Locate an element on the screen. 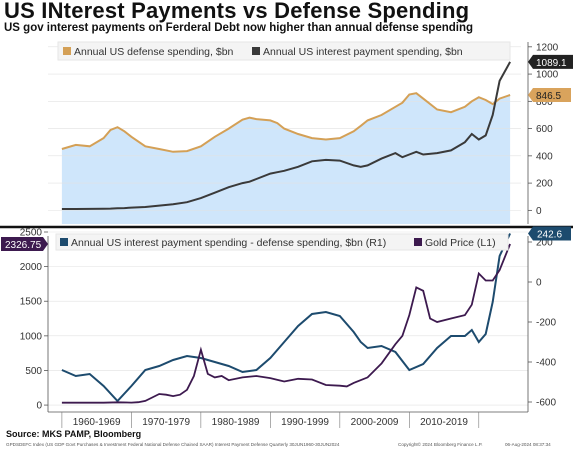 Image resolution: width=573 pixels, height=454 pixels. left-axis-tick-label: 1000 is located at coordinates (31, 336).